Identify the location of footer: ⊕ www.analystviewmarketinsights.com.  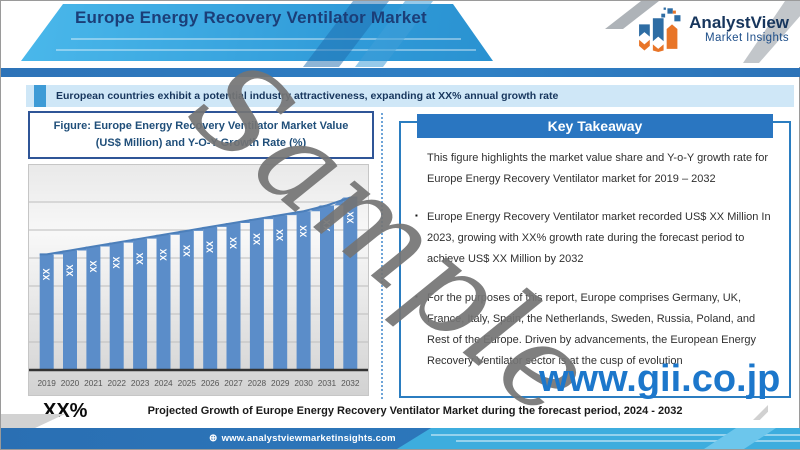
(400, 438).